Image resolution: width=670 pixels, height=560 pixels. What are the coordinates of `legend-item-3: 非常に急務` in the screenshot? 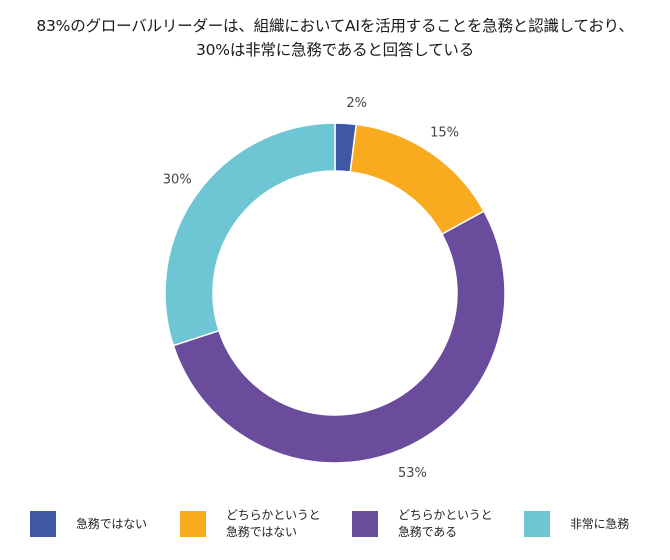 It's located at (576, 524).